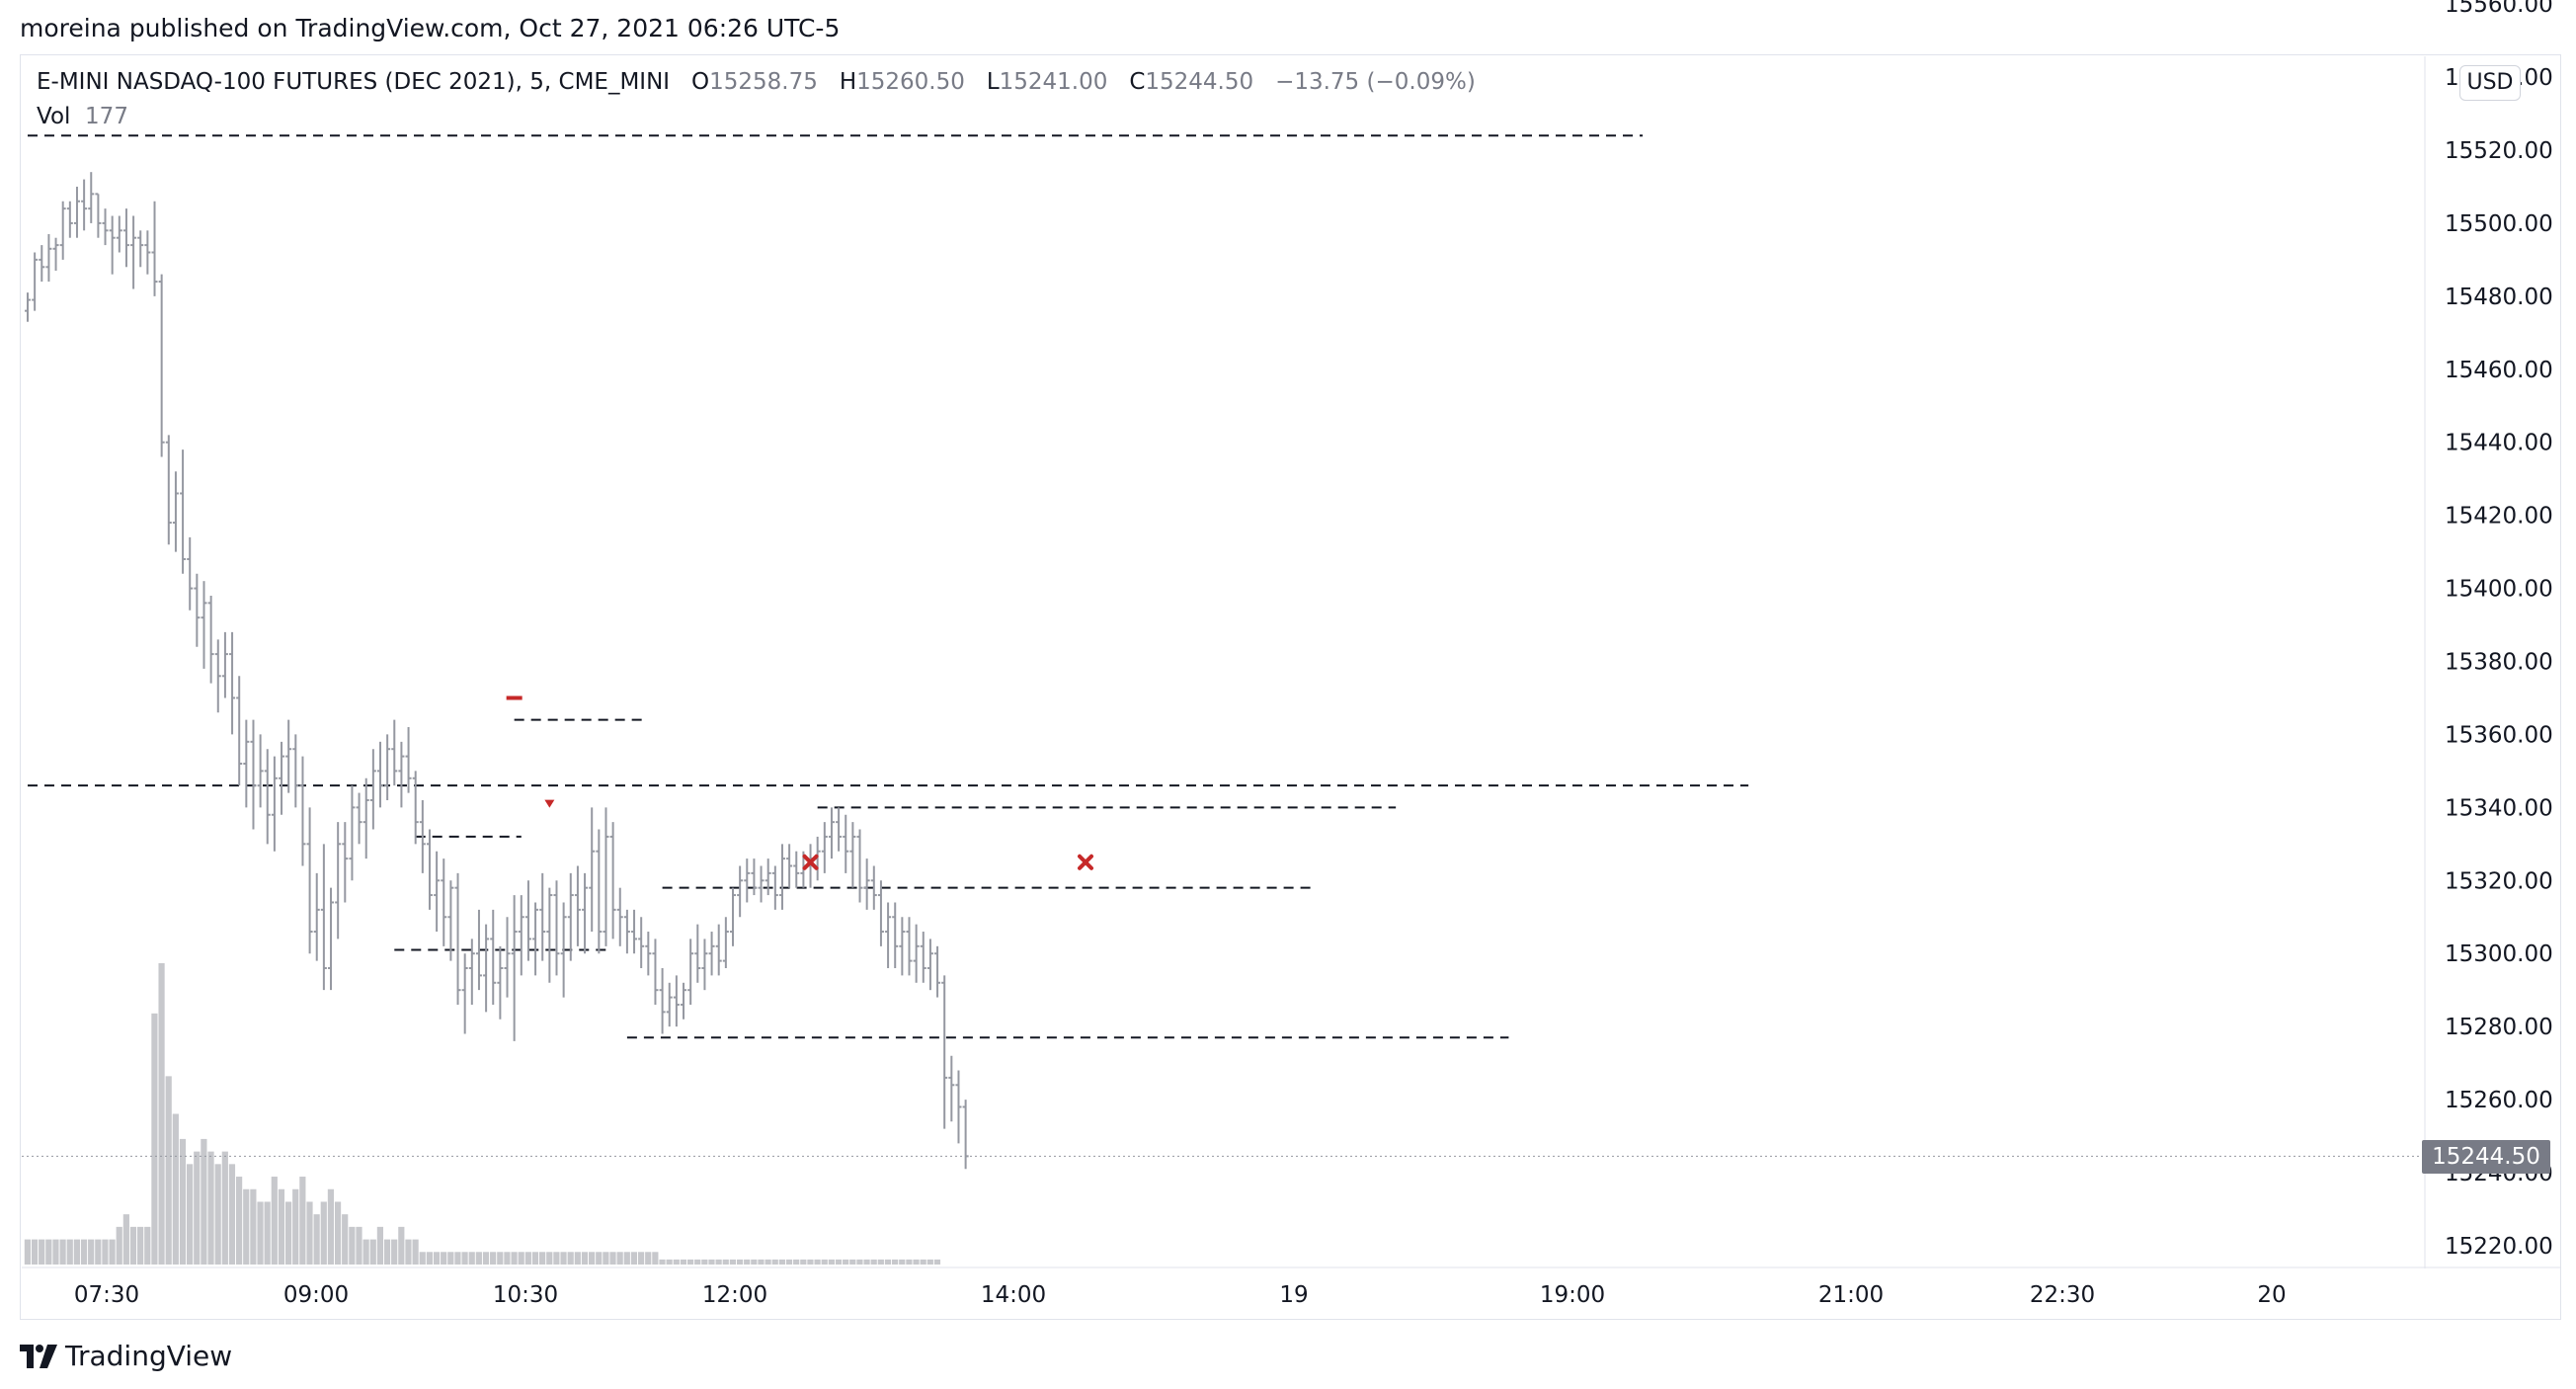  I want to click on time-tick-label: 14:00, so click(1013, 1295).